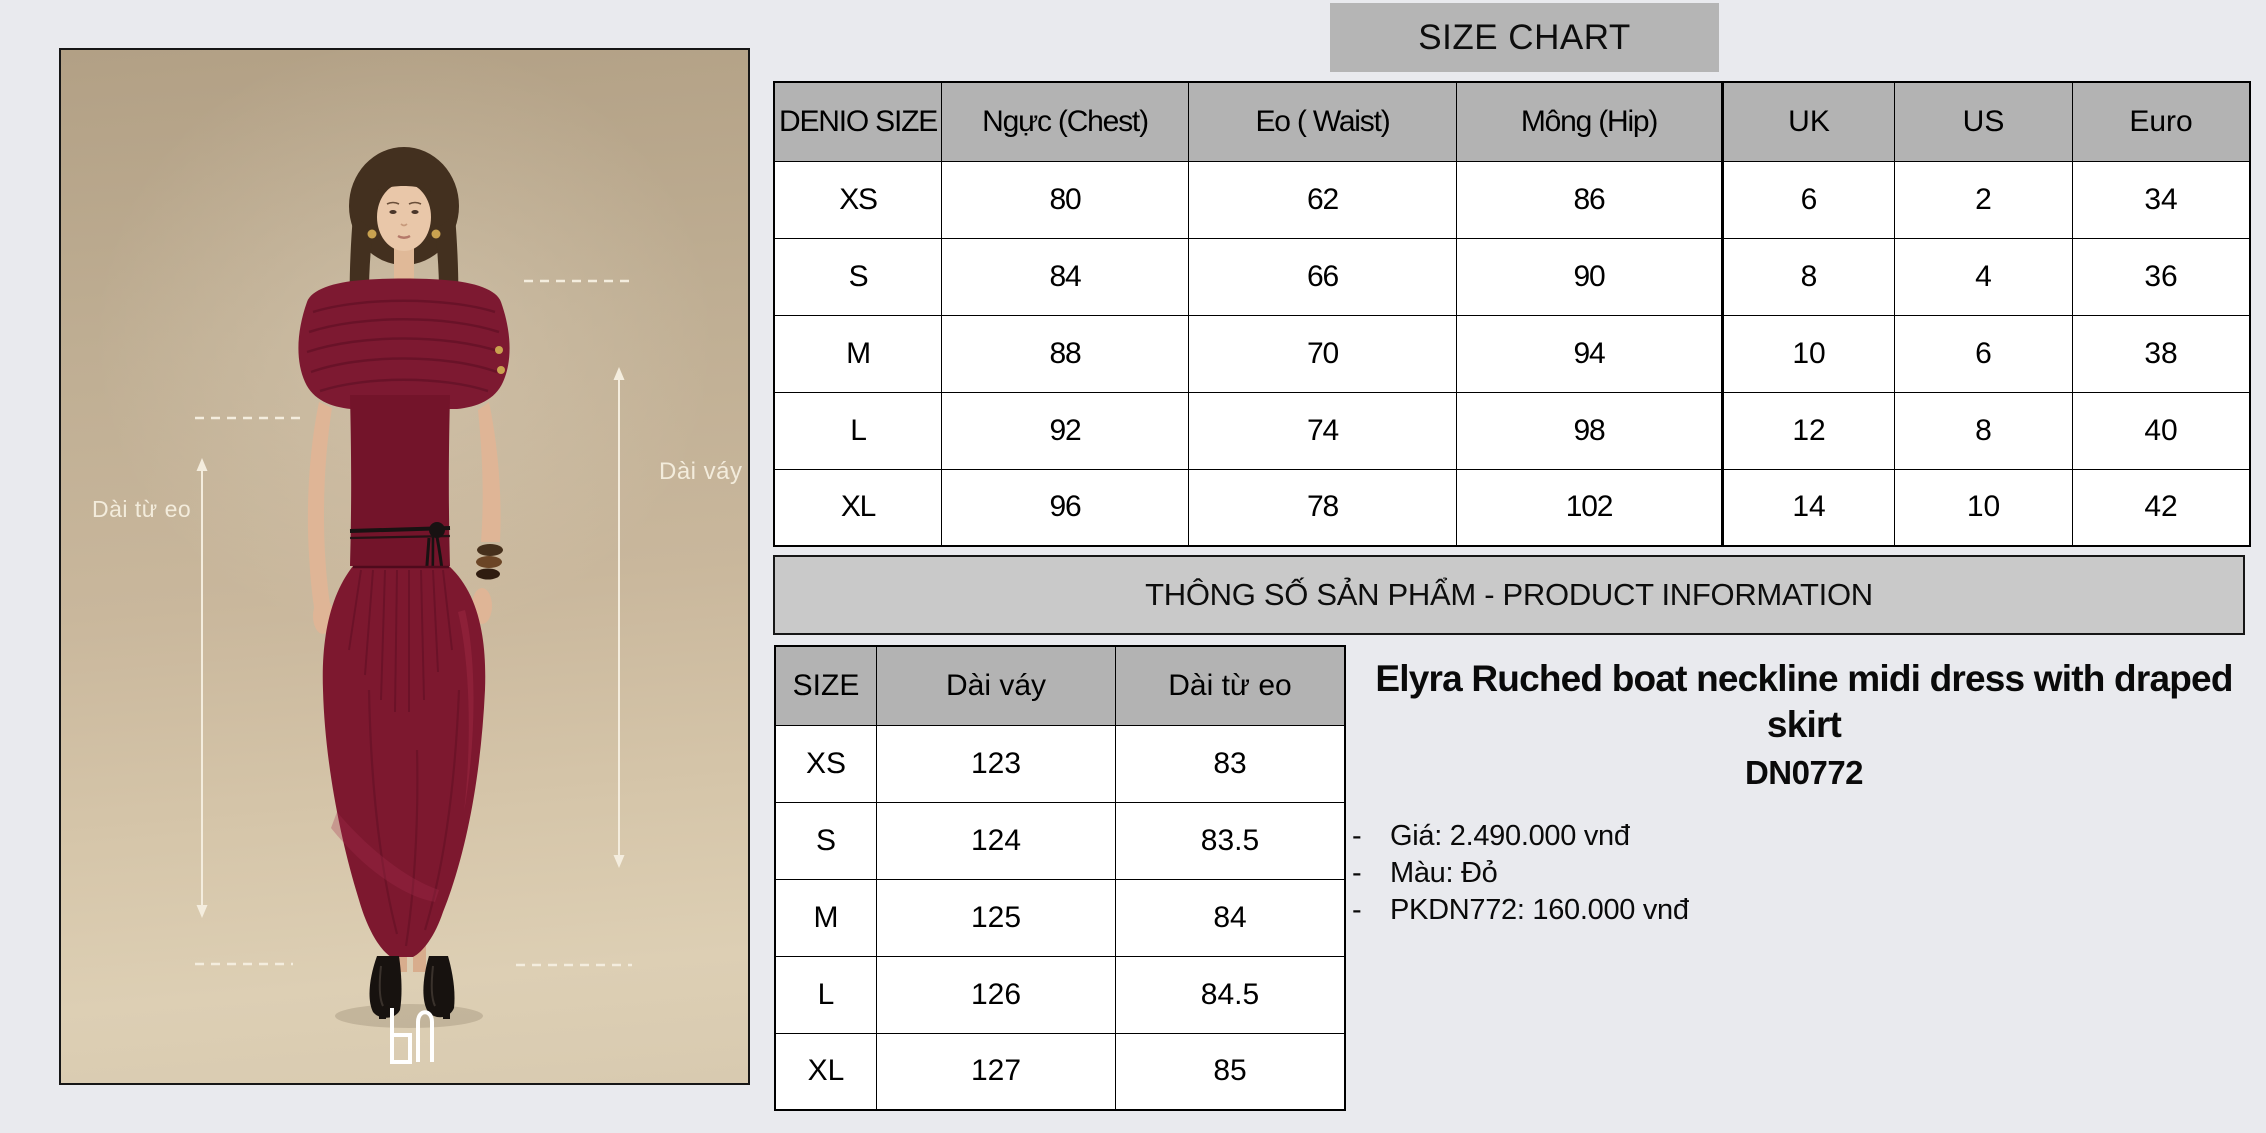 This screenshot has height=1133, width=2266. I want to click on list-dash: -, so click(1357, 836).